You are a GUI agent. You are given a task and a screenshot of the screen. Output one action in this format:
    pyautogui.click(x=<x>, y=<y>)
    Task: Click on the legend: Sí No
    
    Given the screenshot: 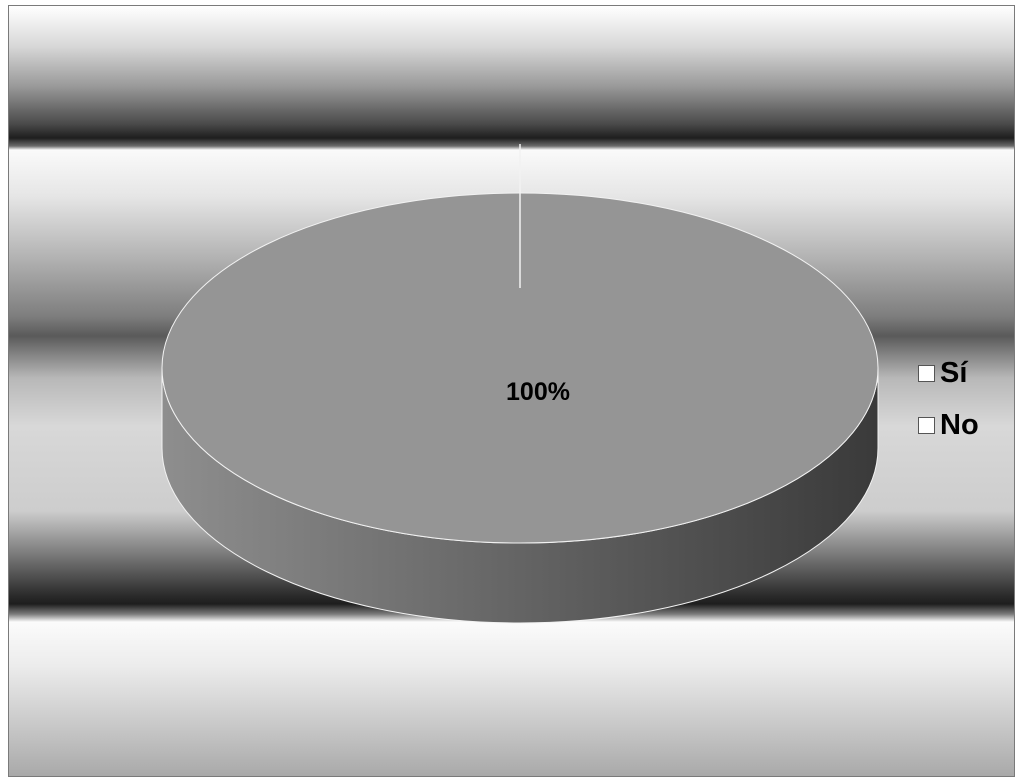 What is the action you would take?
    pyautogui.click(x=948, y=399)
    